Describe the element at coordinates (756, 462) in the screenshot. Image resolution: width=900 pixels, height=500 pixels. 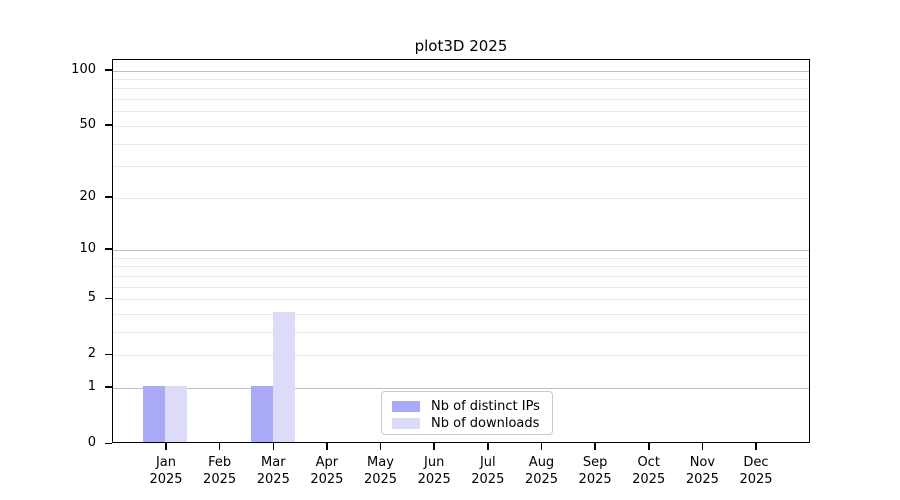
I see `x-tick-month: Dec` at that location.